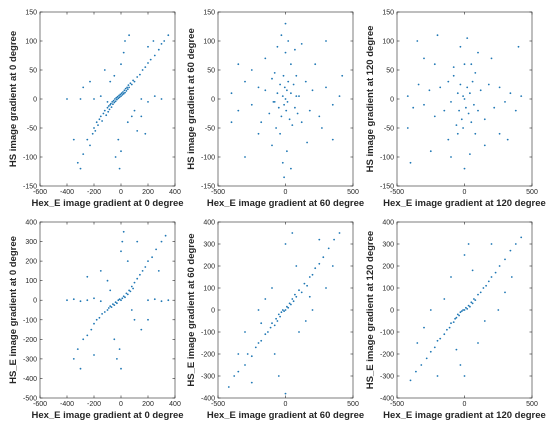 The height and width of the screenshot is (424, 550). Describe the element at coordinates (353, 192) in the screenshot. I see `x-tick-label: 500` at that location.